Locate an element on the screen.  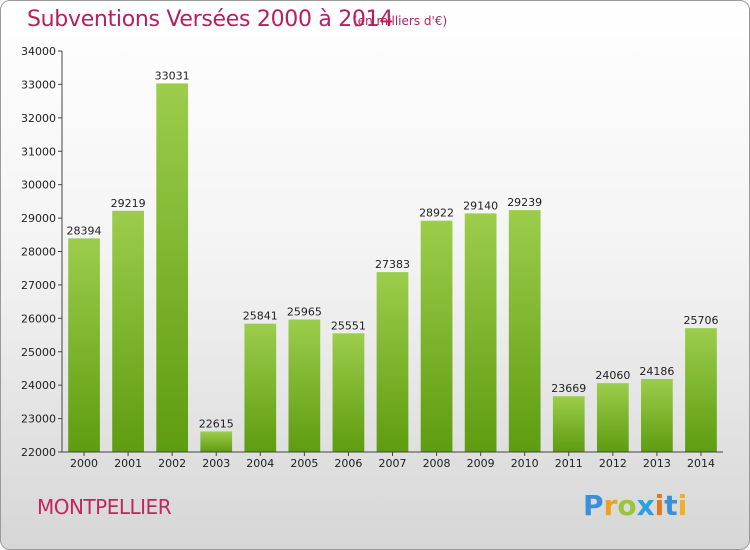
y-tick-label: 23000 is located at coordinates (38, 419).